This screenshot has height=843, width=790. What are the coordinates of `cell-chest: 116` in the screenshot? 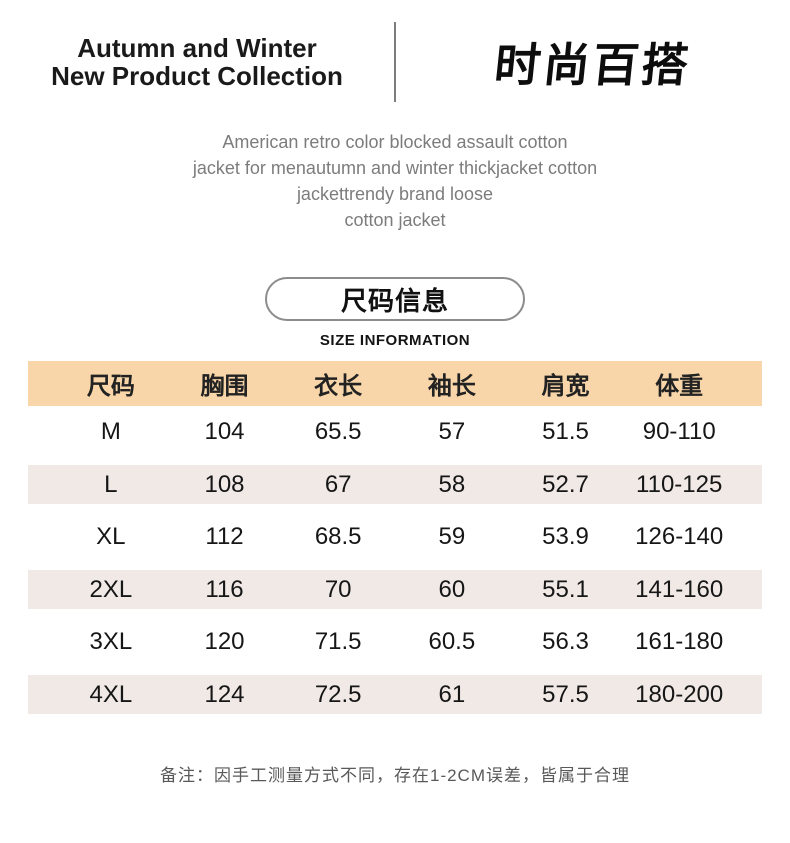 It's located at (224, 589).